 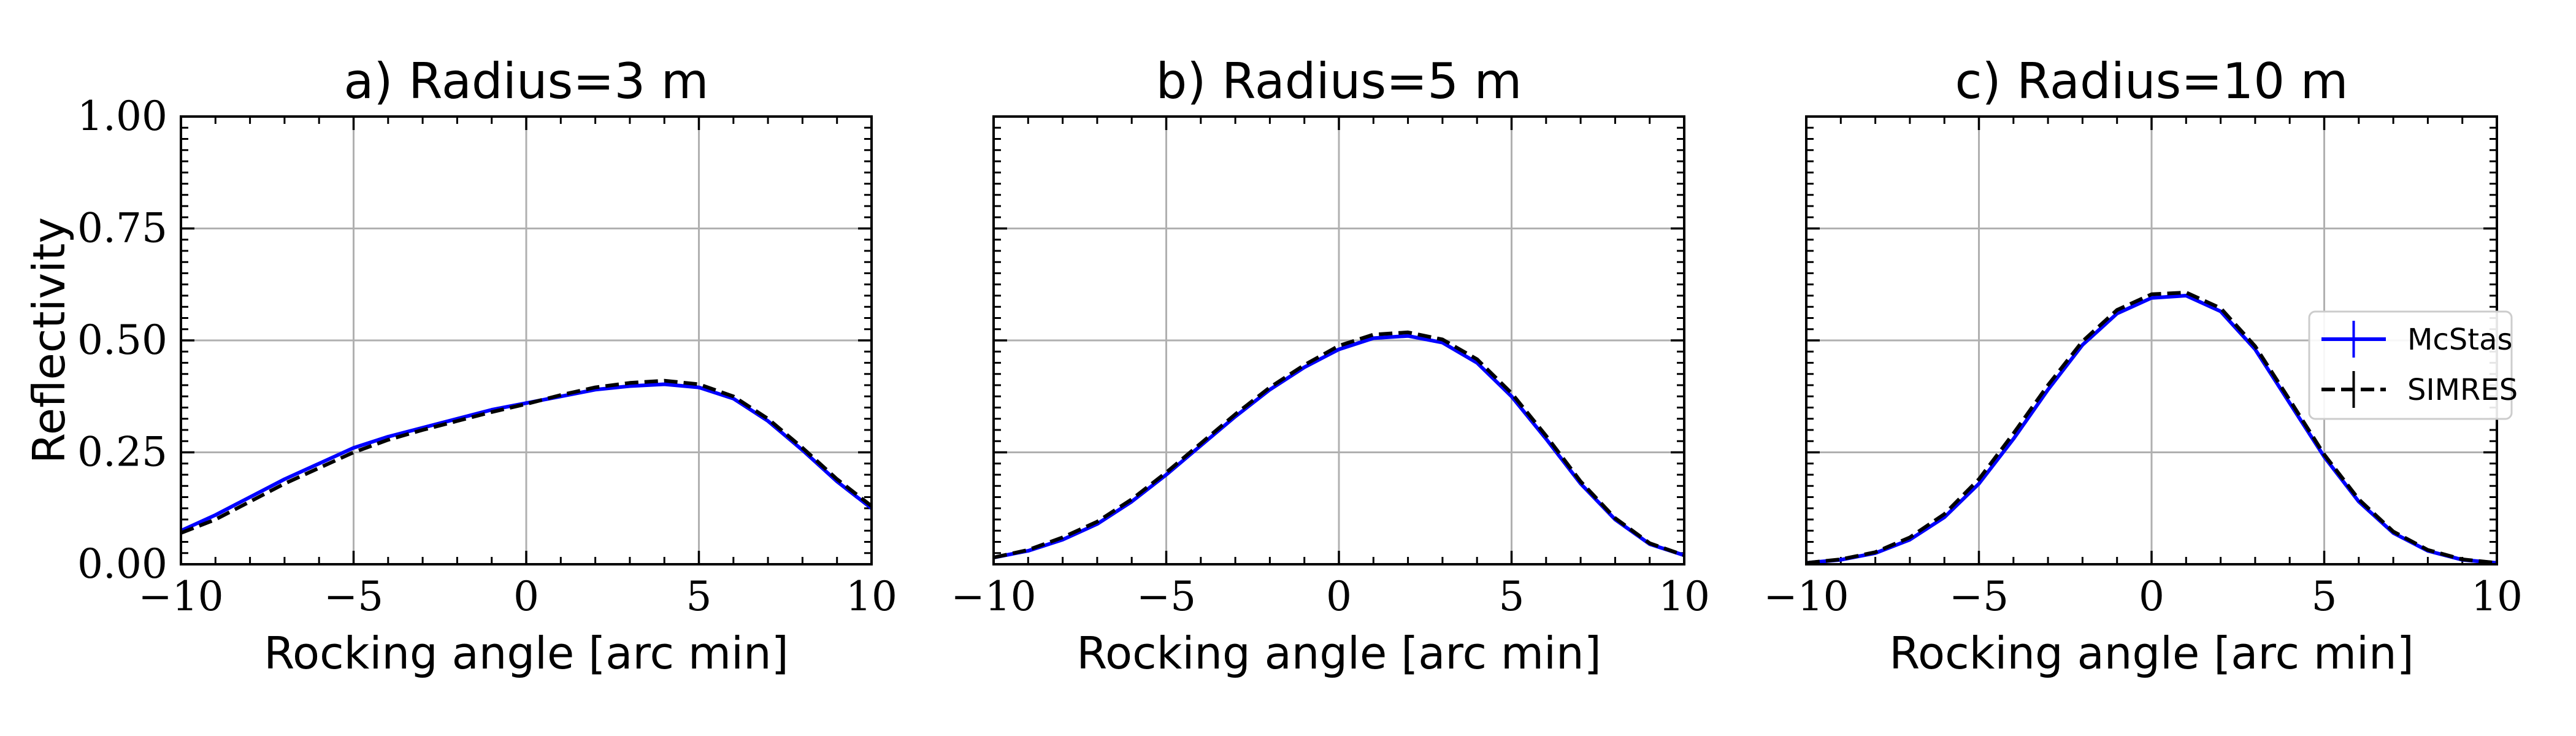 What do you see at coordinates (2413, 365) in the screenshot?
I see `legend: McStas SIMRES` at bounding box center [2413, 365].